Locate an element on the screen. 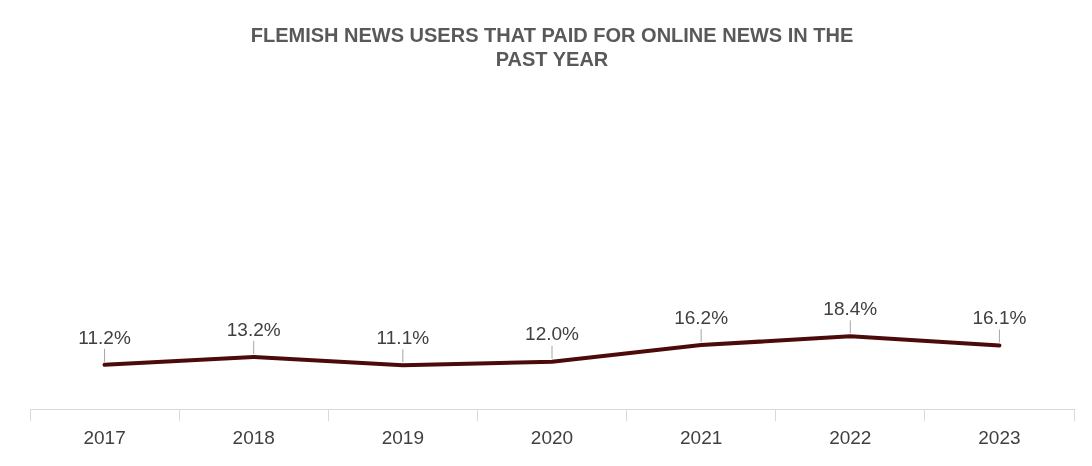 The height and width of the screenshot is (466, 1092). x-tick-label: 2019 is located at coordinates (402, 437).